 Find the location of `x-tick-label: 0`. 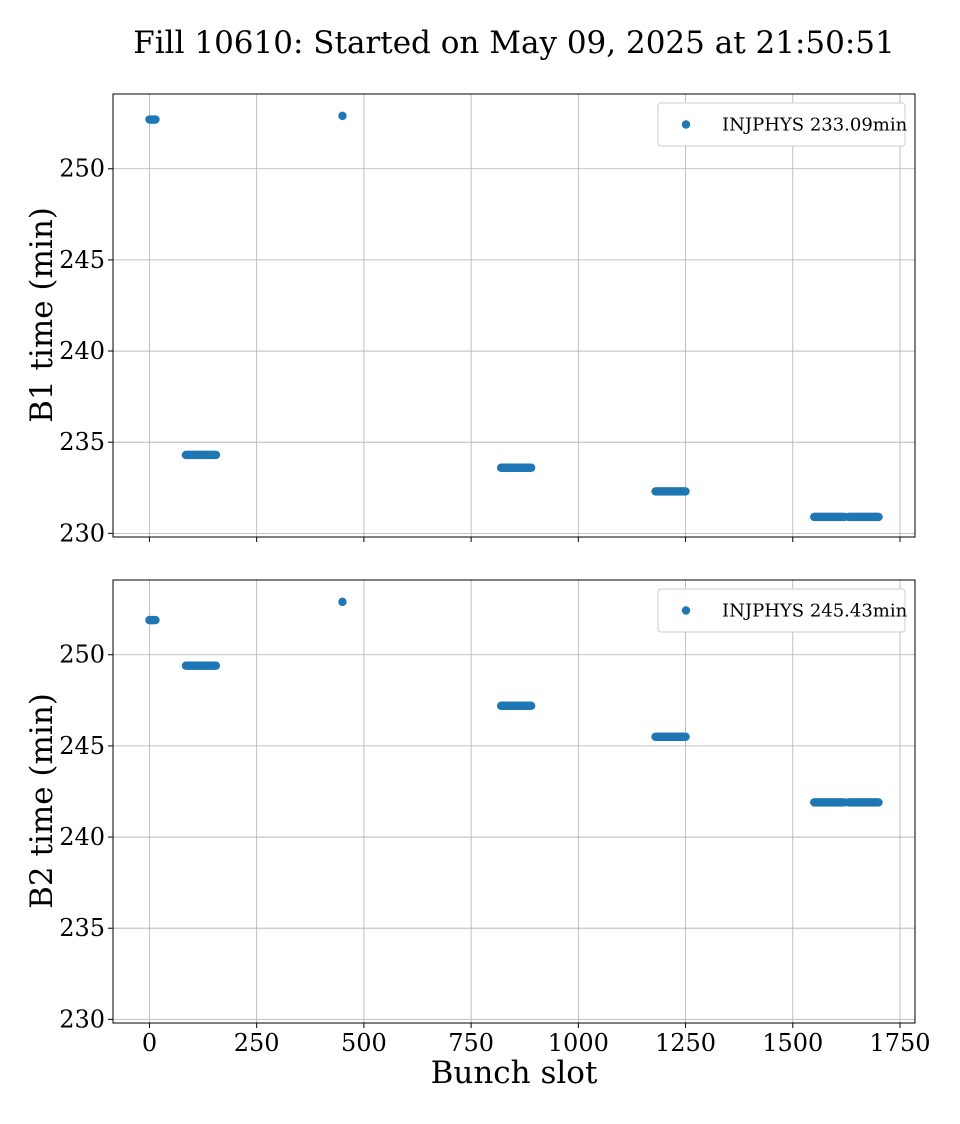

x-tick-label: 0 is located at coordinates (149, 1043).